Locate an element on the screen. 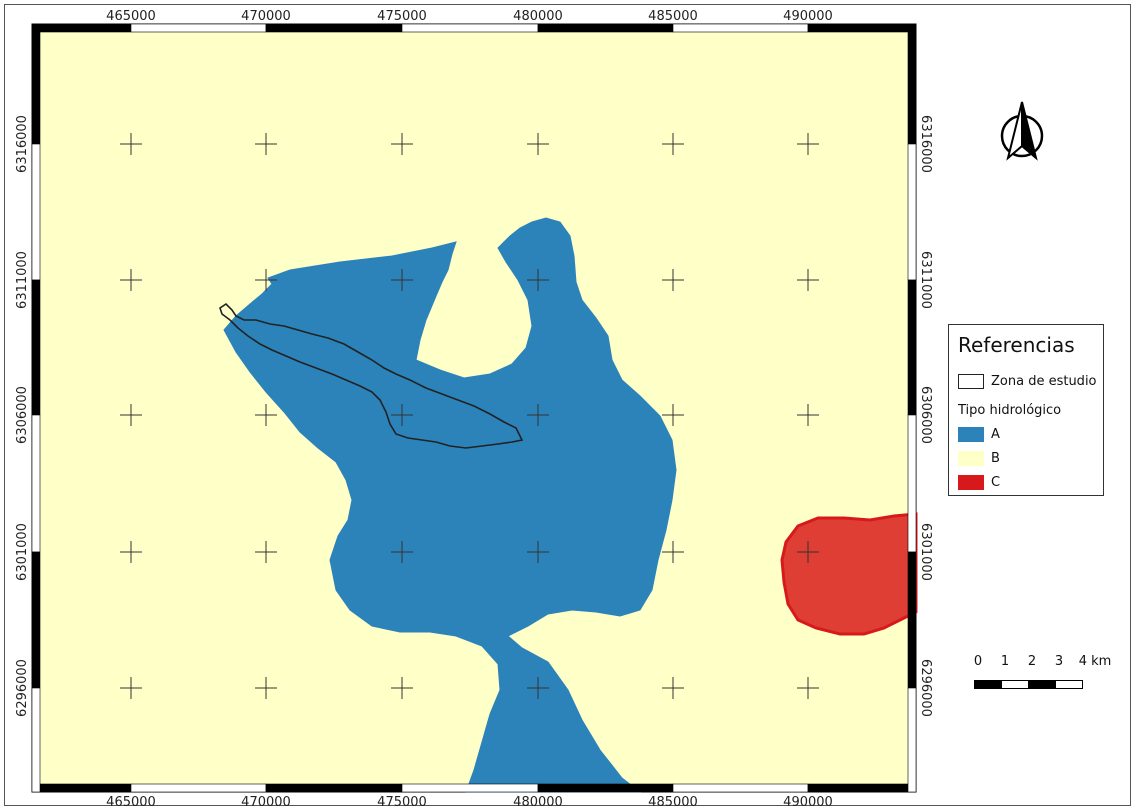 This screenshot has height=810, width=1137. legend-item-a: A is located at coordinates (979, 434).